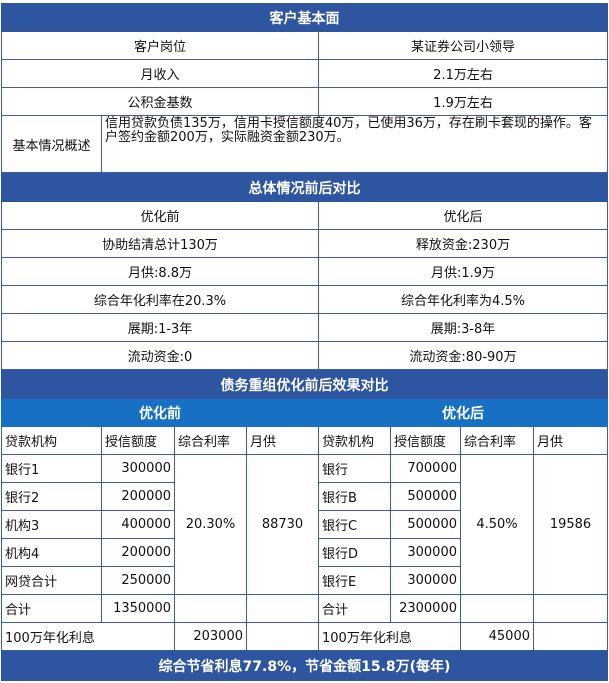 Image resolution: width=609 pixels, height=683 pixels. I want to click on value-cell: 2.1万左右, so click(463, 73).